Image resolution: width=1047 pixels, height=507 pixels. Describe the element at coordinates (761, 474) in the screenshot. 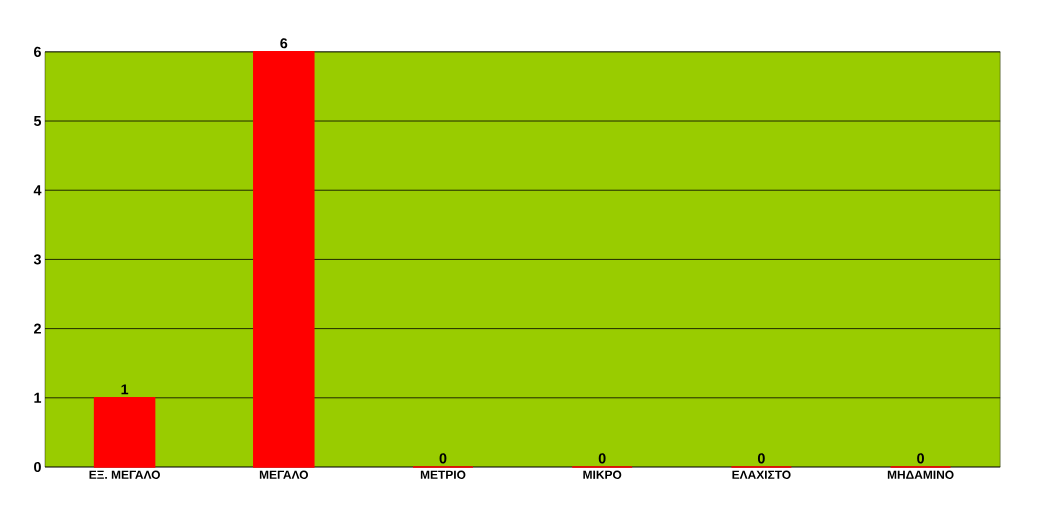

I see `x-tick-label: ΕΛΑΧΙΣΤΟ` at that location.